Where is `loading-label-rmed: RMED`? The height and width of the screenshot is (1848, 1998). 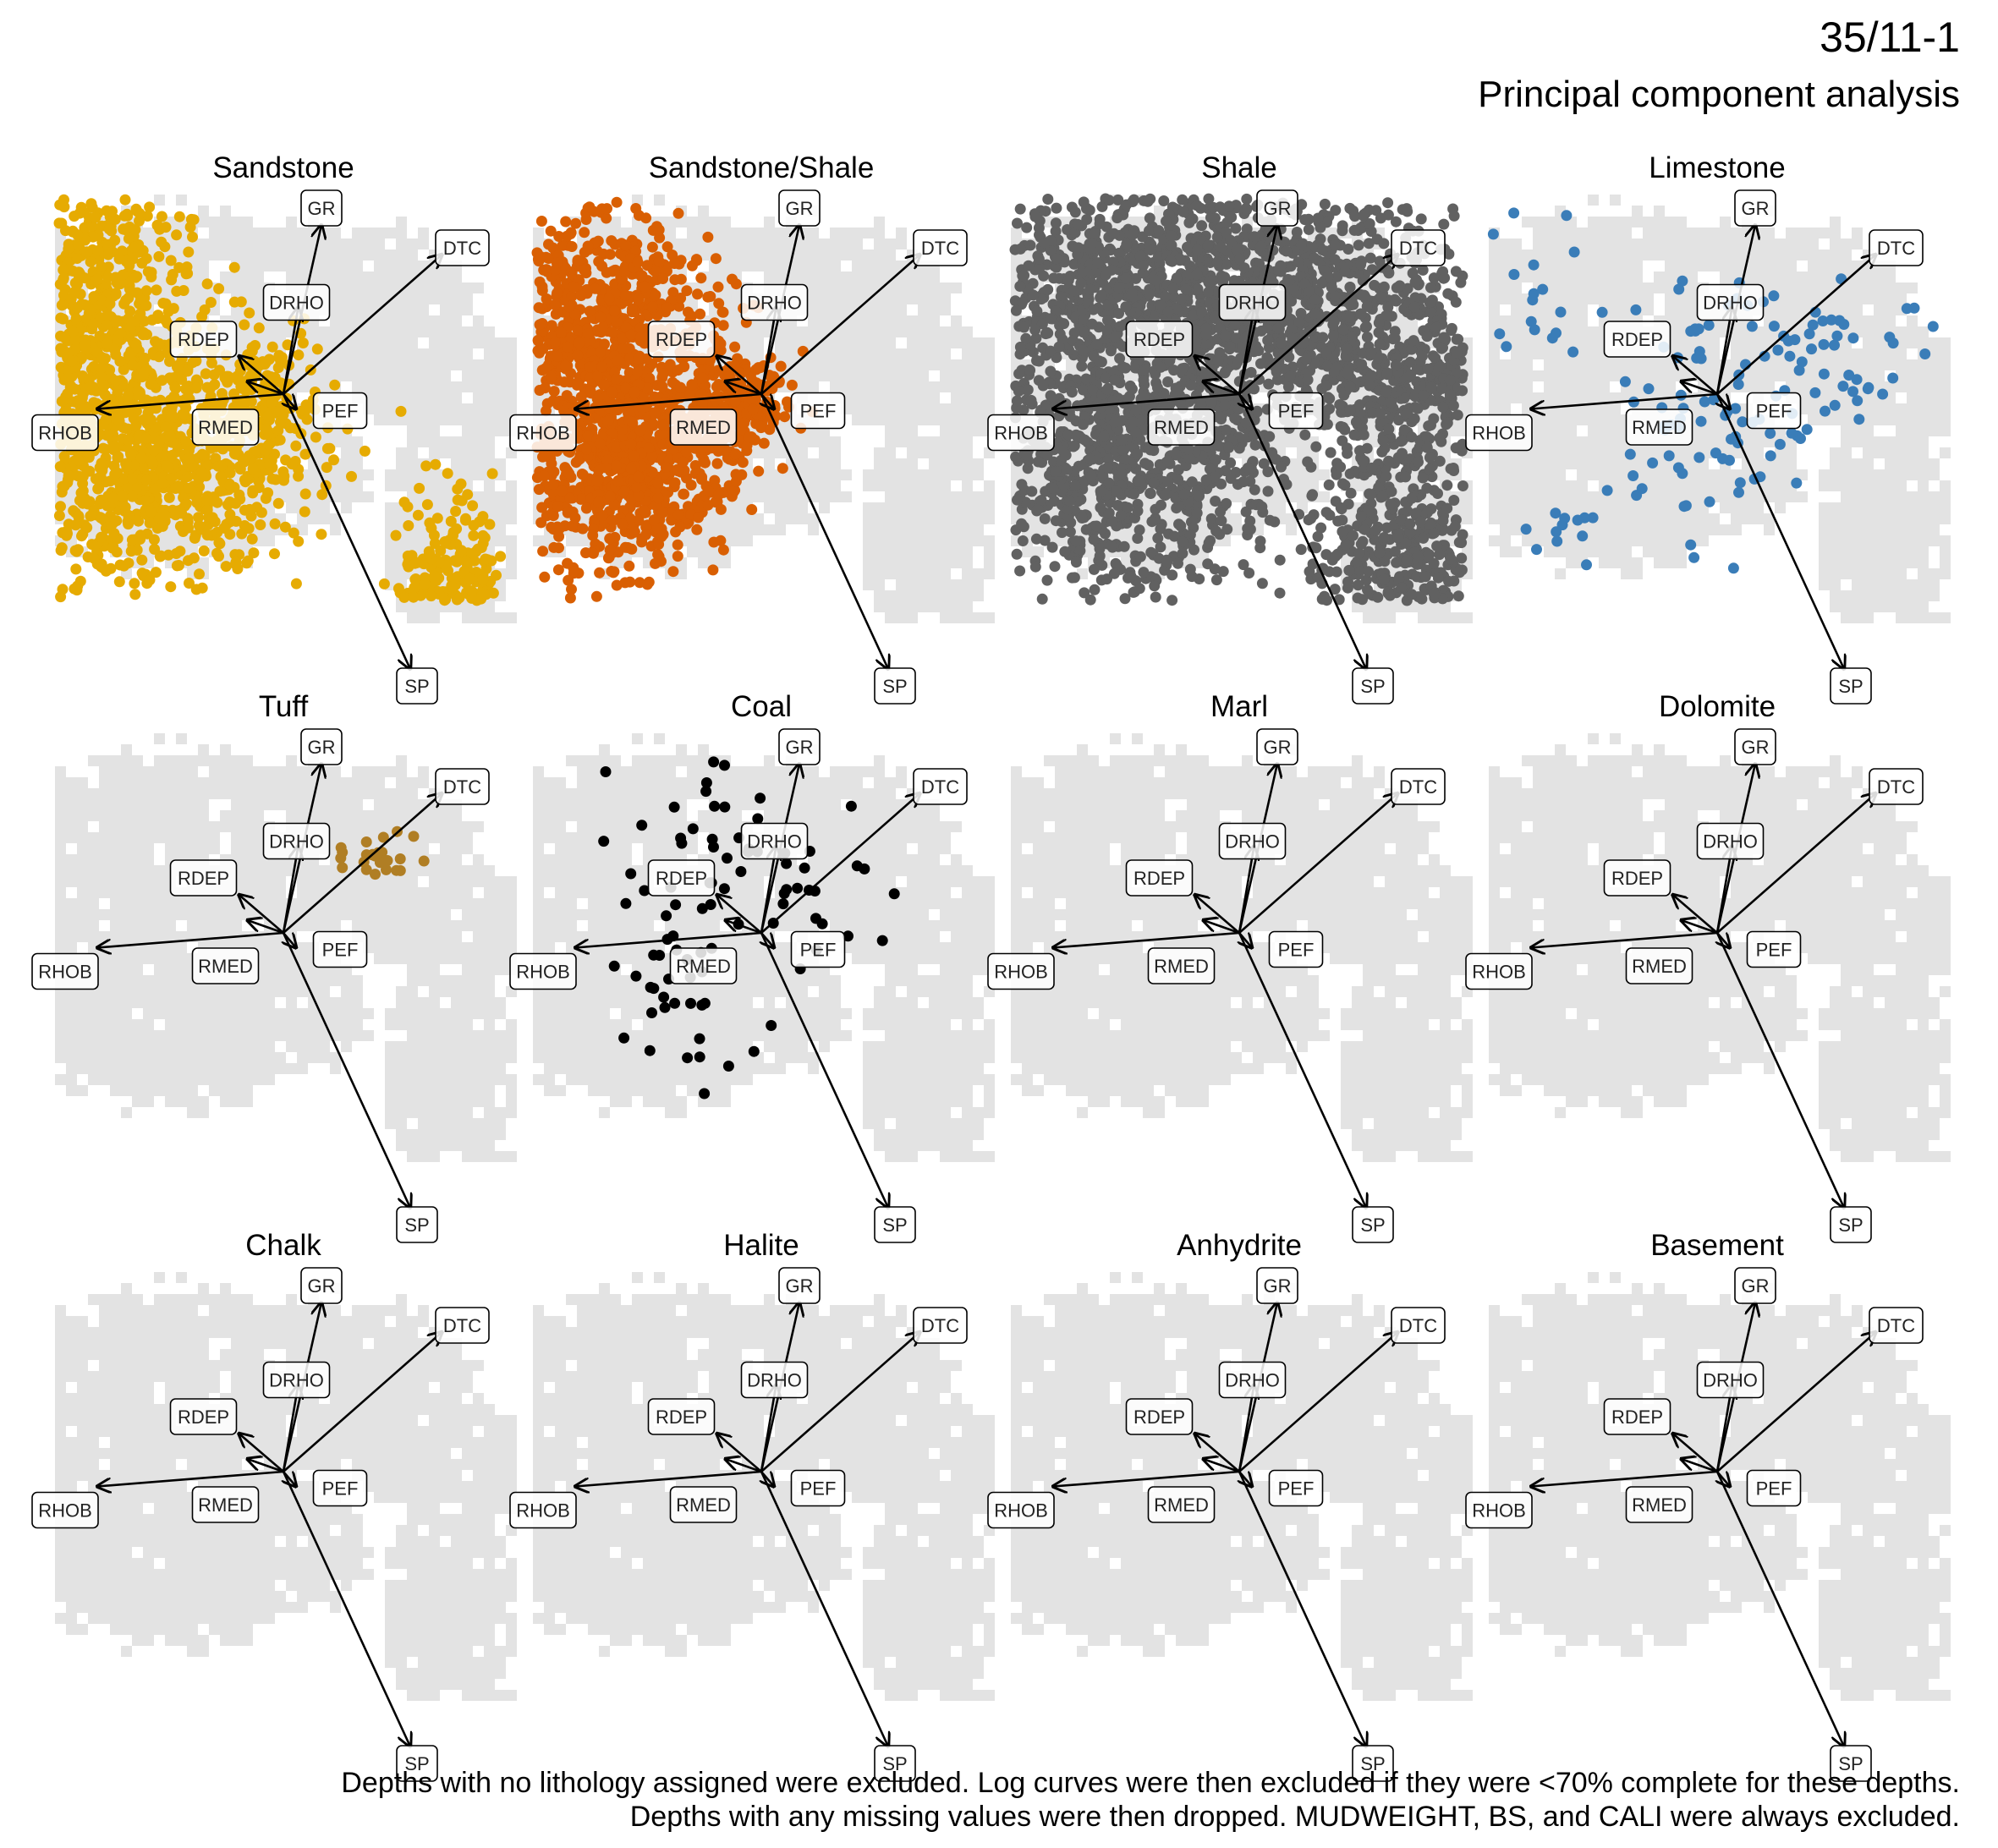
loading-label-rmed: RMED is located at coordinates (225, 427).